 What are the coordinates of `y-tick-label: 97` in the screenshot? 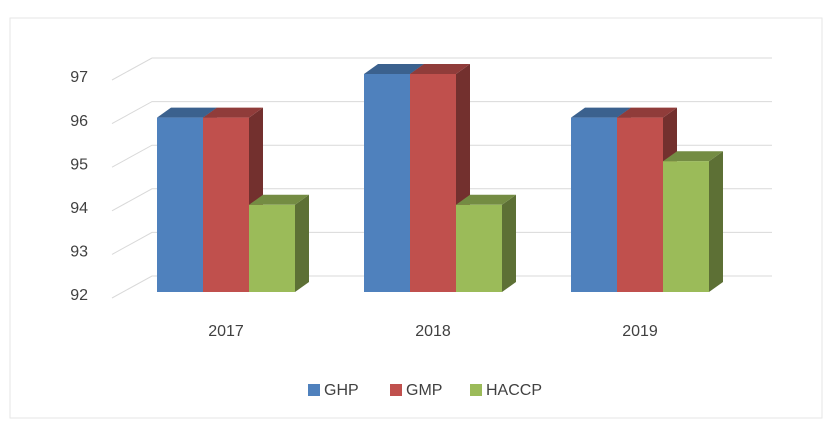 It's located at (79, 77).